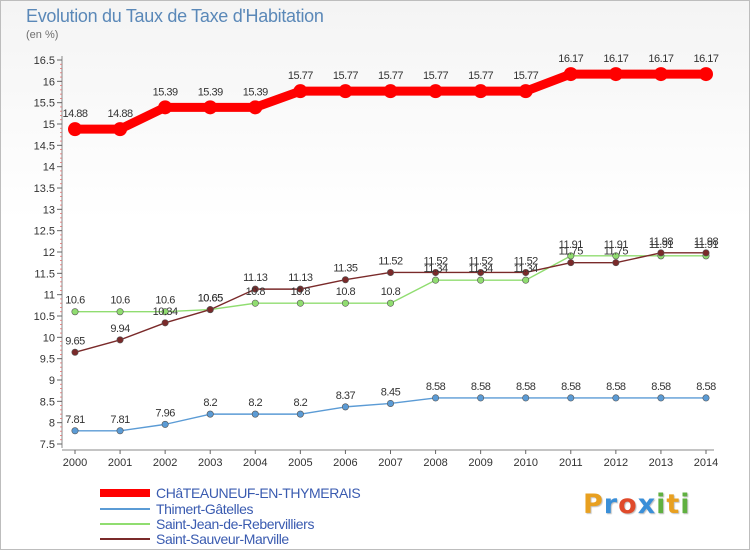 Image resolution: width=750 pixels, height=550 pixels. What do you see at coordinates (235, 524) in the screenshot?
I see `legend-label-saint-jean: Saint-Jean-de-Rebervilliers` at bounding box center [235, 524].